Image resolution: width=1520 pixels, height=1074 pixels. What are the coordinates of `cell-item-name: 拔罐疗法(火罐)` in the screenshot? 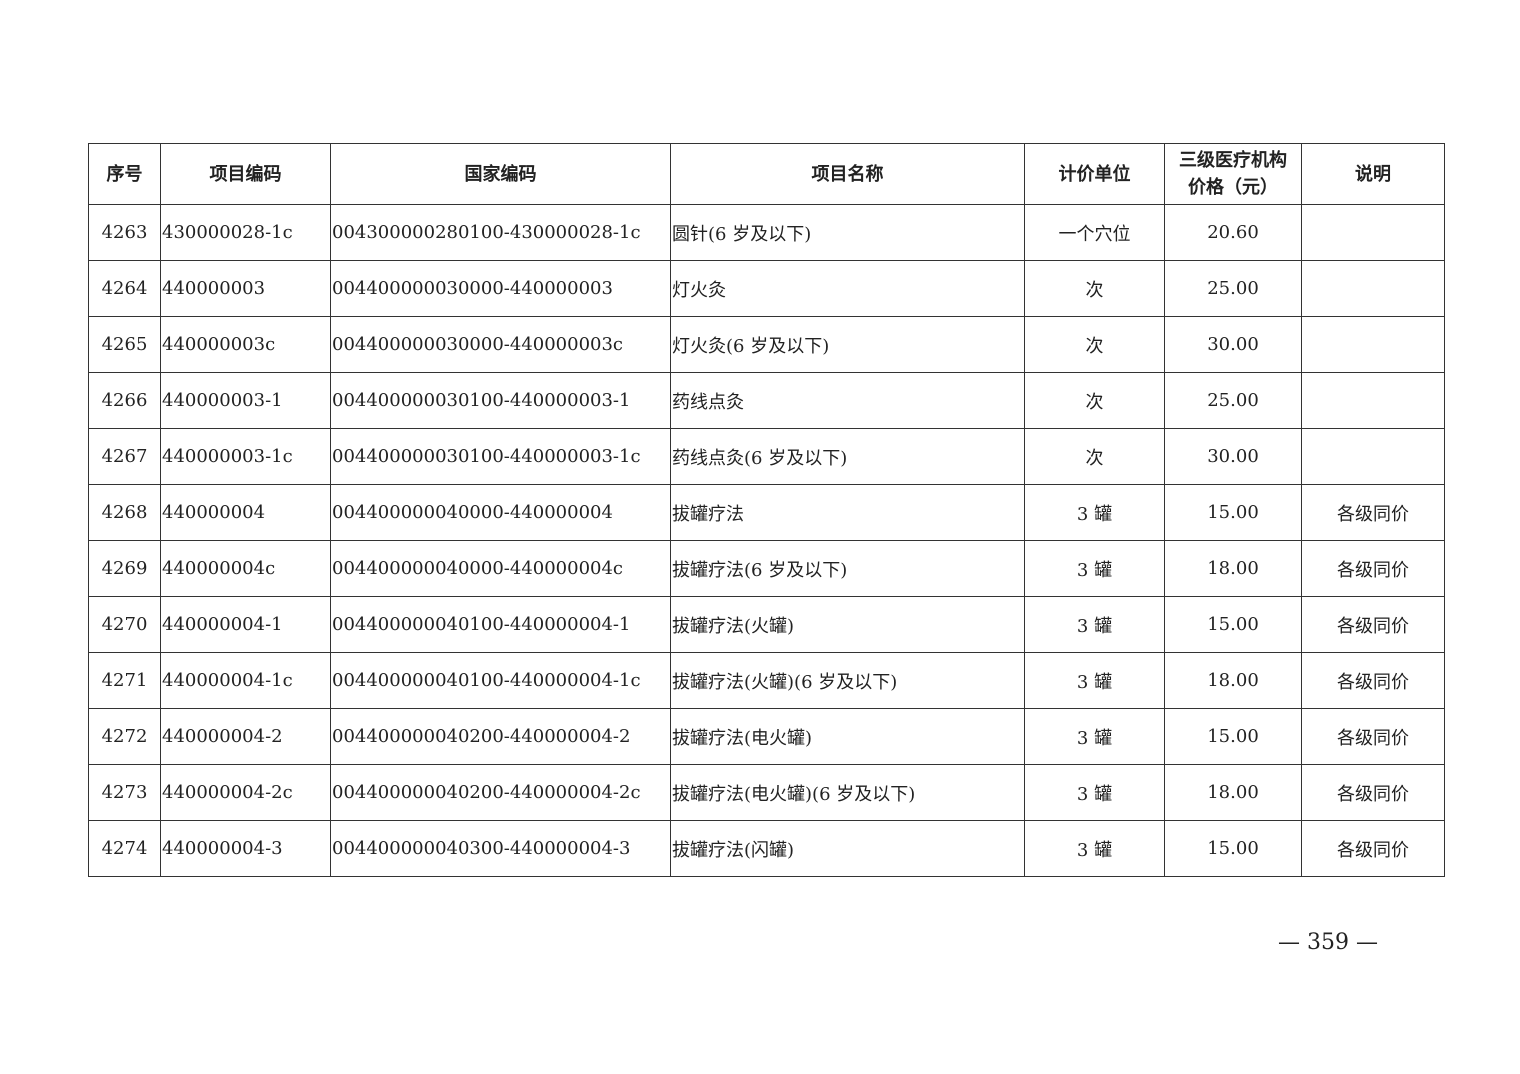 It's located at (847, 624).